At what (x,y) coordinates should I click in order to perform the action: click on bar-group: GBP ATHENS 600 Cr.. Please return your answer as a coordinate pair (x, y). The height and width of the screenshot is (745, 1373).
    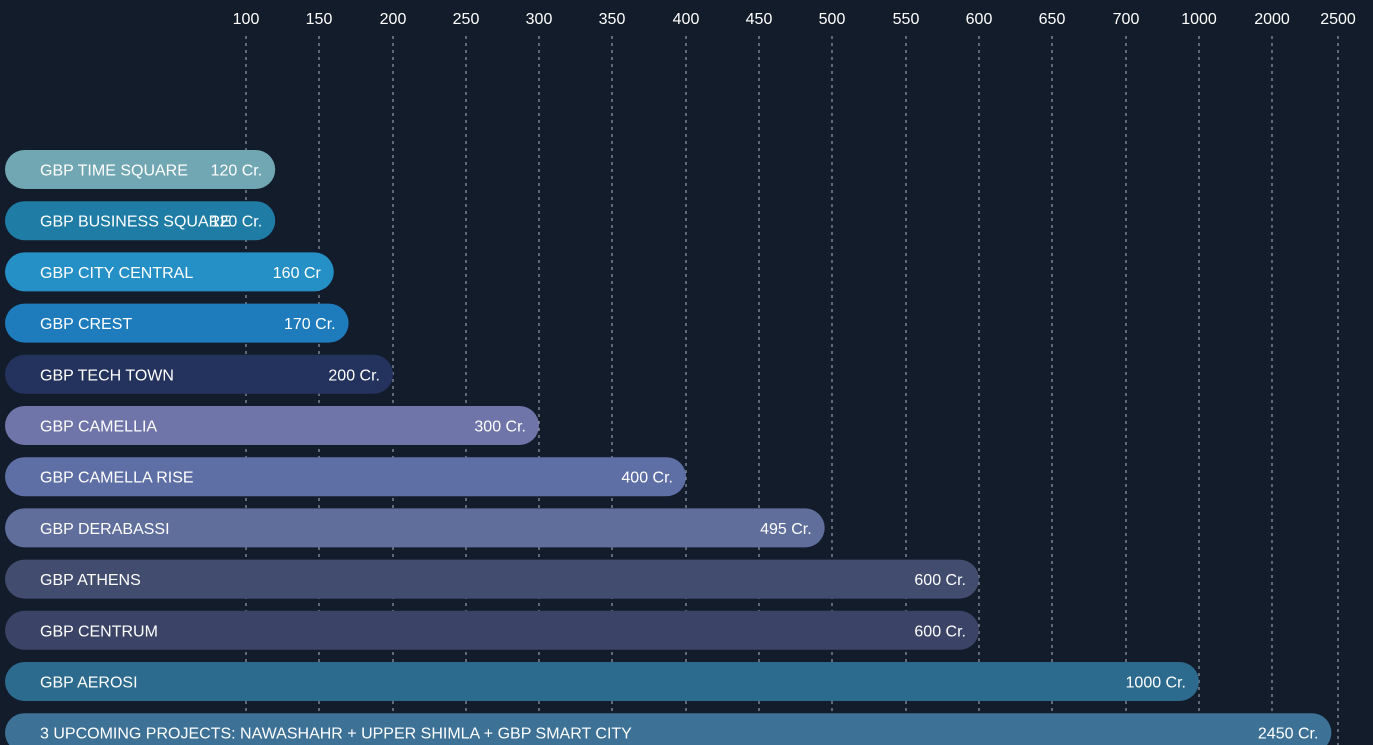
    Looking at the image, I should click on (492, 579).